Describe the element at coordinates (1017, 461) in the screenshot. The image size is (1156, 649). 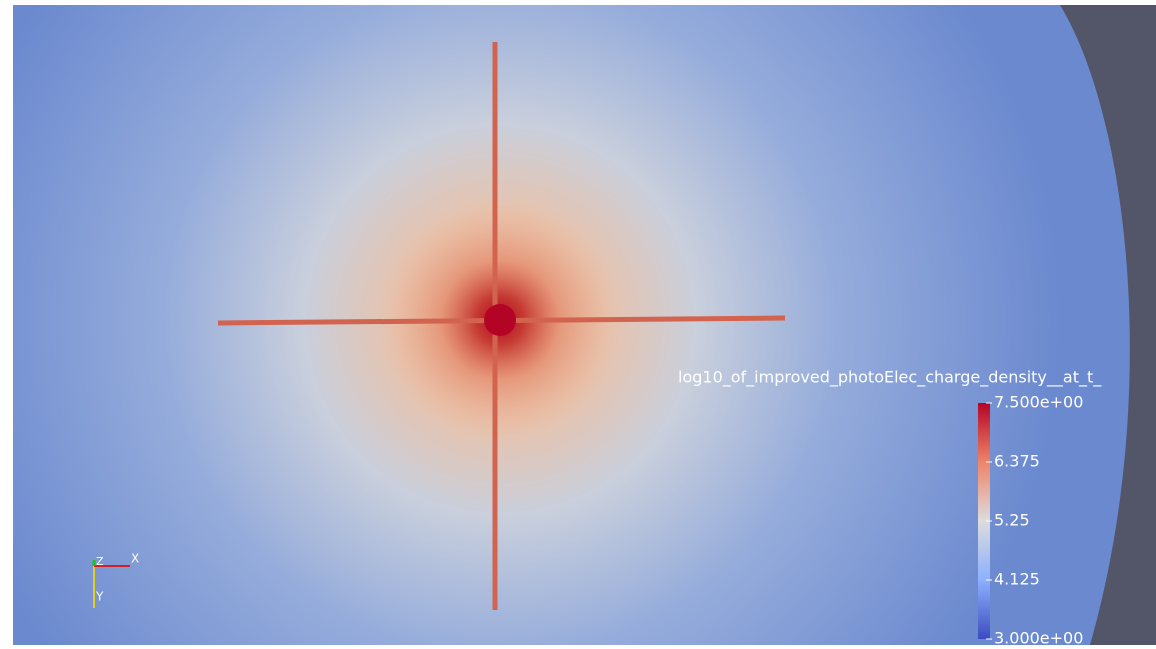
I see `colorbar-tick-label: 6.375` at that location.